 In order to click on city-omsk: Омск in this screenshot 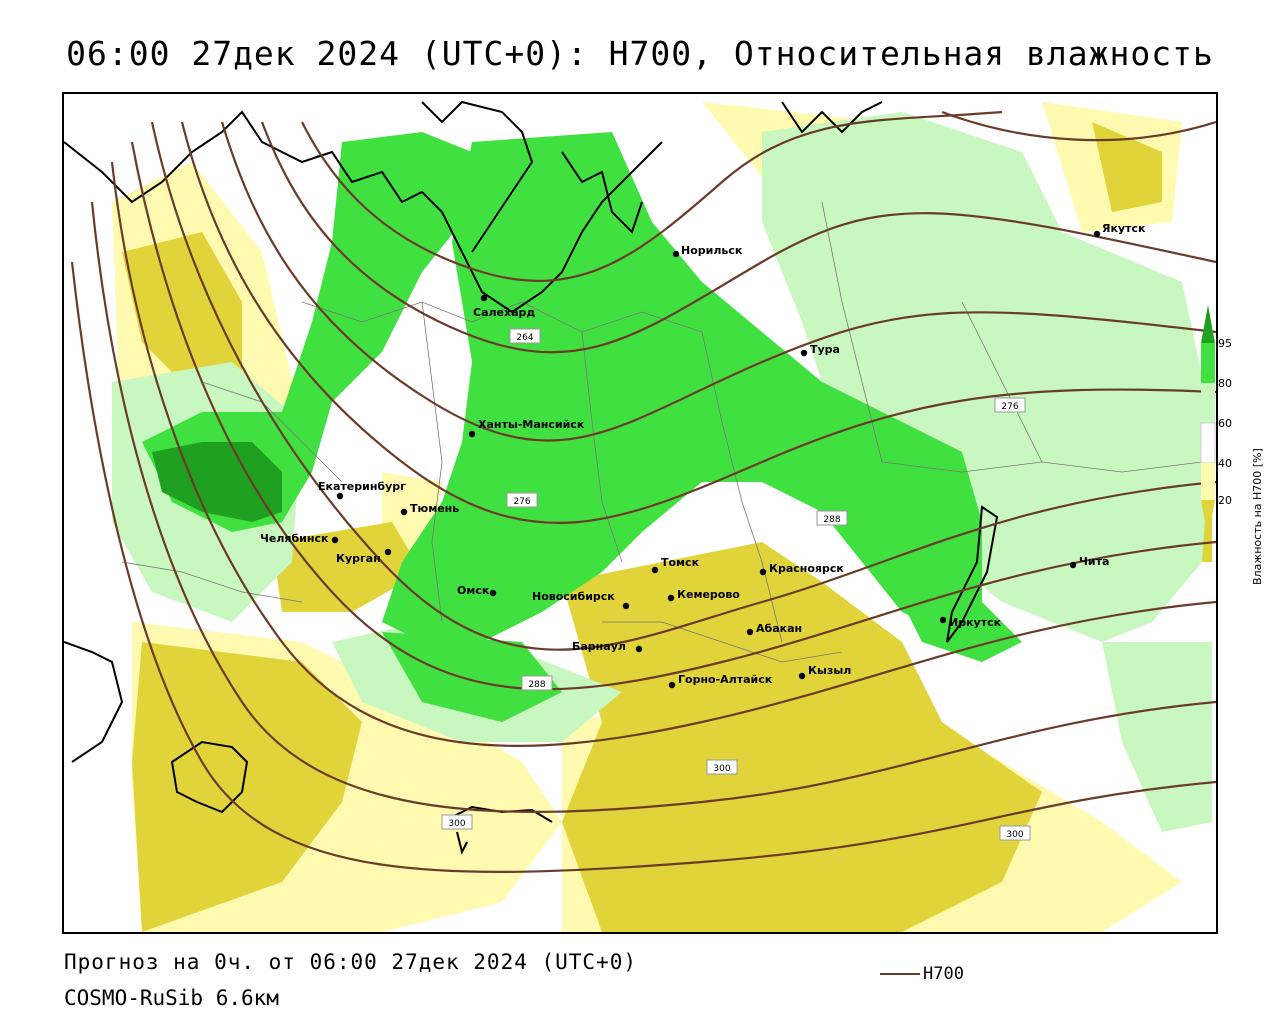, I will do `click(477, 590)`.